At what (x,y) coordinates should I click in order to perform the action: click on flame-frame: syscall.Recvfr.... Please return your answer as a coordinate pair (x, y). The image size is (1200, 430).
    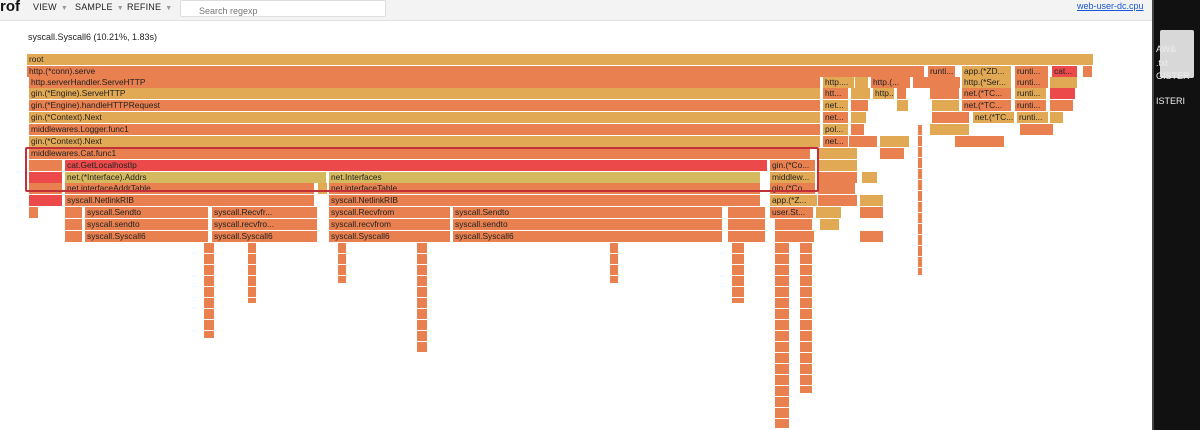
    Looking at the image, I should click on (265, 212).